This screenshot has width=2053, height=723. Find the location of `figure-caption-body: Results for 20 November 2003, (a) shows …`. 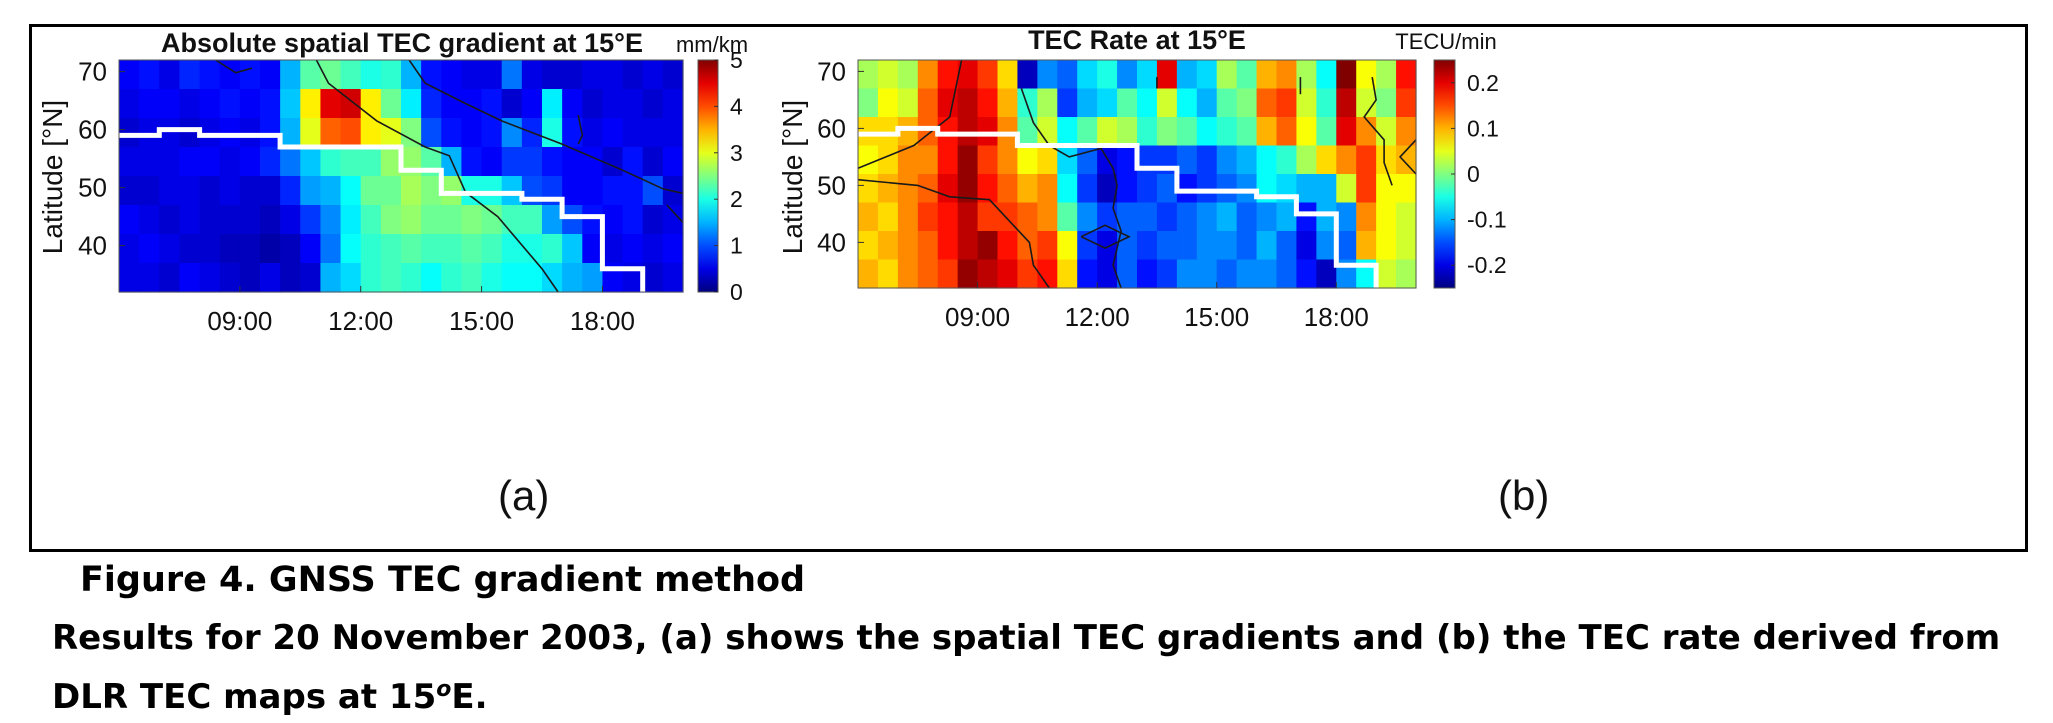

figure-caption-body: Results for 20 November 2003, (a) shows … is located at coordinates (1032, 667).